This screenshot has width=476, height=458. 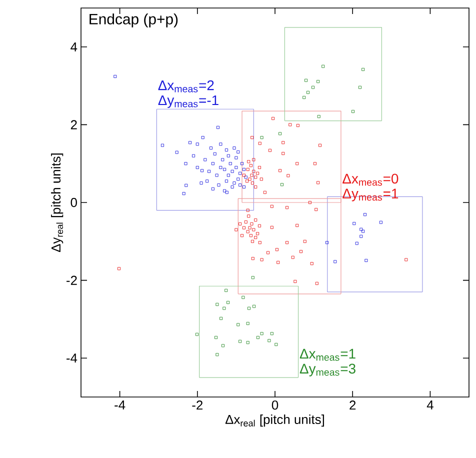 I want to click on x-tick-label: -2, so click(x=197, y=405).